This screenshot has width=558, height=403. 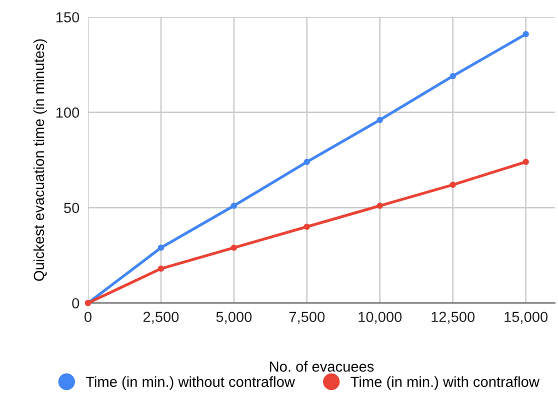 What do you see at coordinates (453, 318) in the screenshot?
I see `x-tick-label: 12,500` at bounding box center [453, 318].